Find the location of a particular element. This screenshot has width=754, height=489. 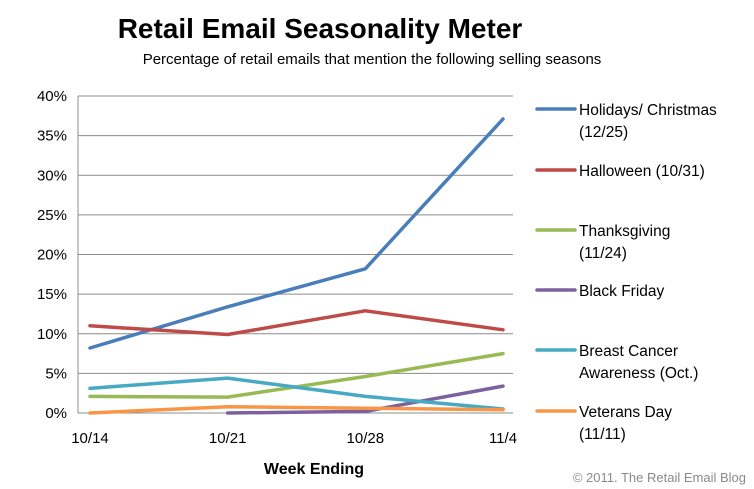

legend-label: Veterans Day is located at coordinates (625, 412).